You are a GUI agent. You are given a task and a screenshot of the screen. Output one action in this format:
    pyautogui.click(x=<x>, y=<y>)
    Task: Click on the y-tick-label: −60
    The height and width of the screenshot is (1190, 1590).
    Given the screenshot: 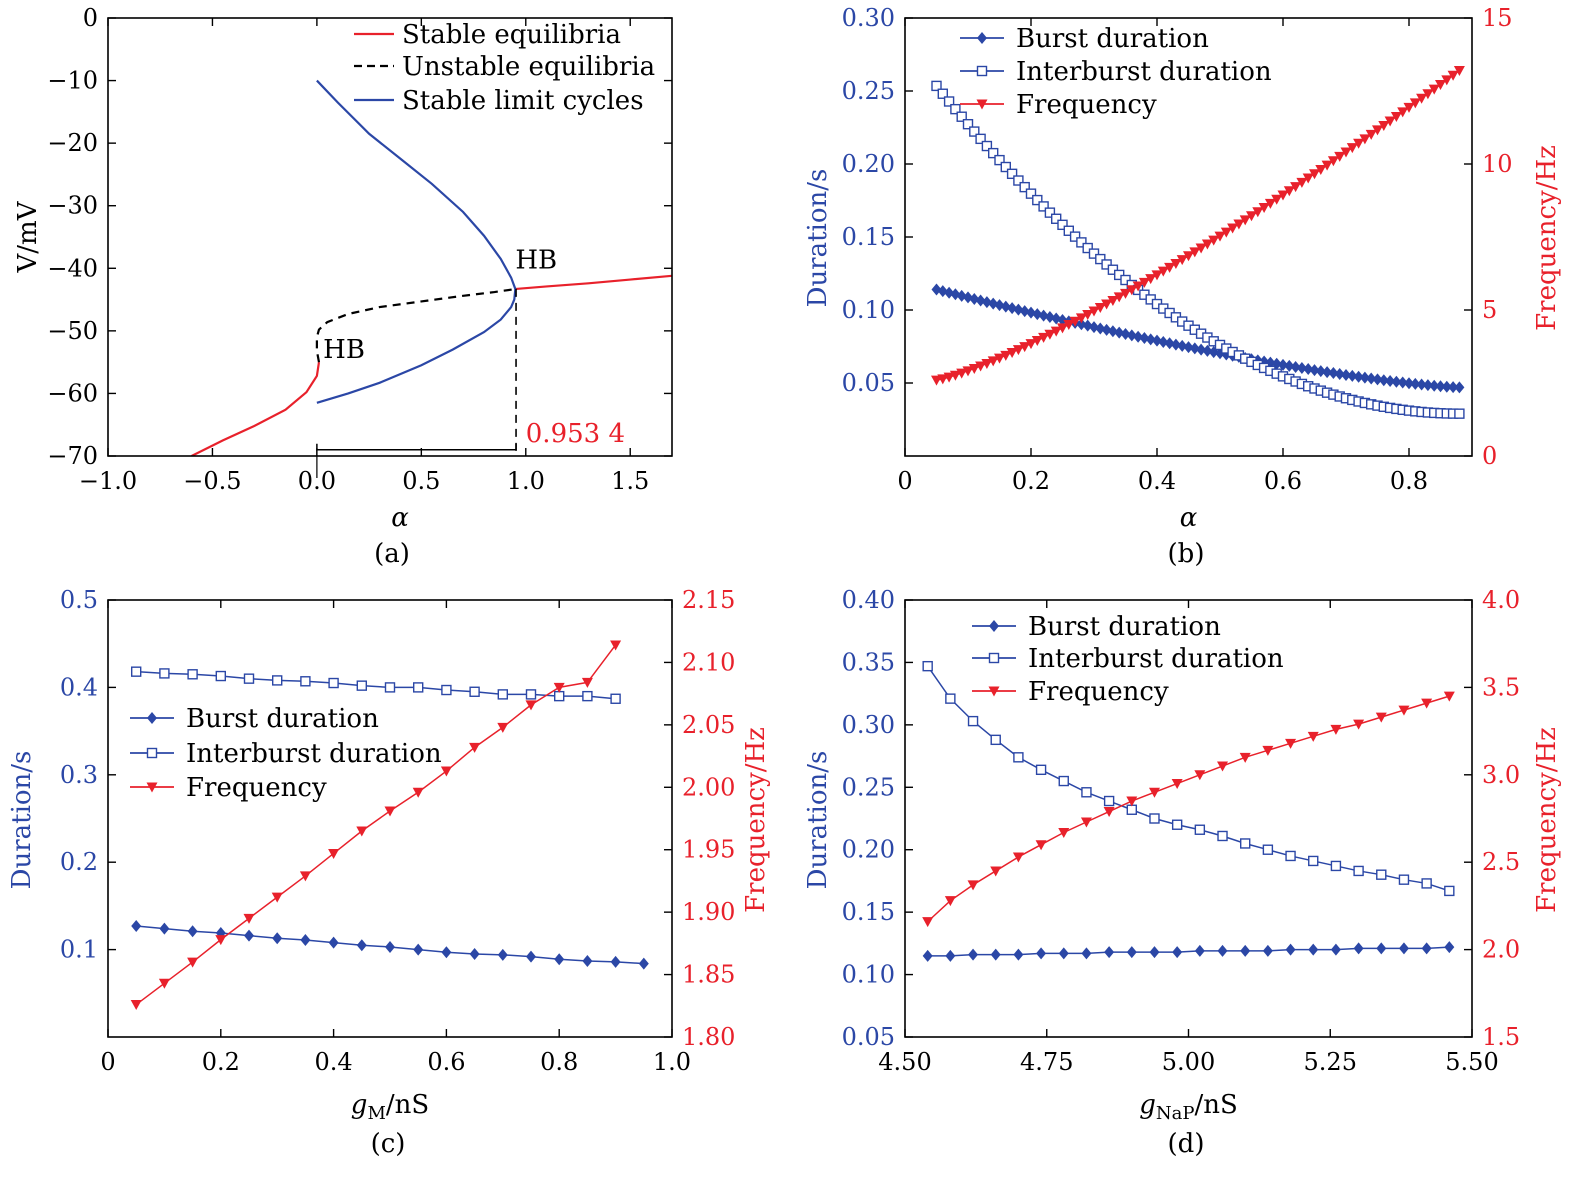 What is the action you would take?
    pyautogui.click(x=72, y=393)
    